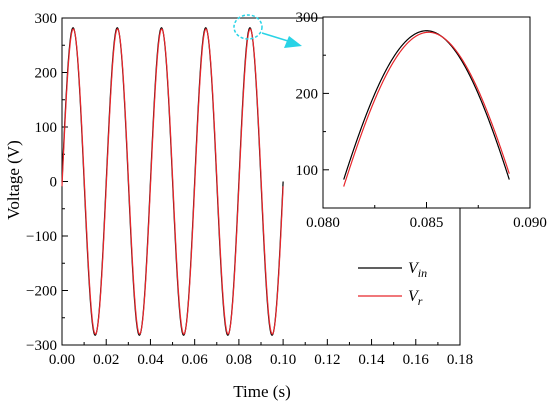 This screenshot has width=550, height=415. I want to click on x-tick-label: 0.16, so click(416, 360).